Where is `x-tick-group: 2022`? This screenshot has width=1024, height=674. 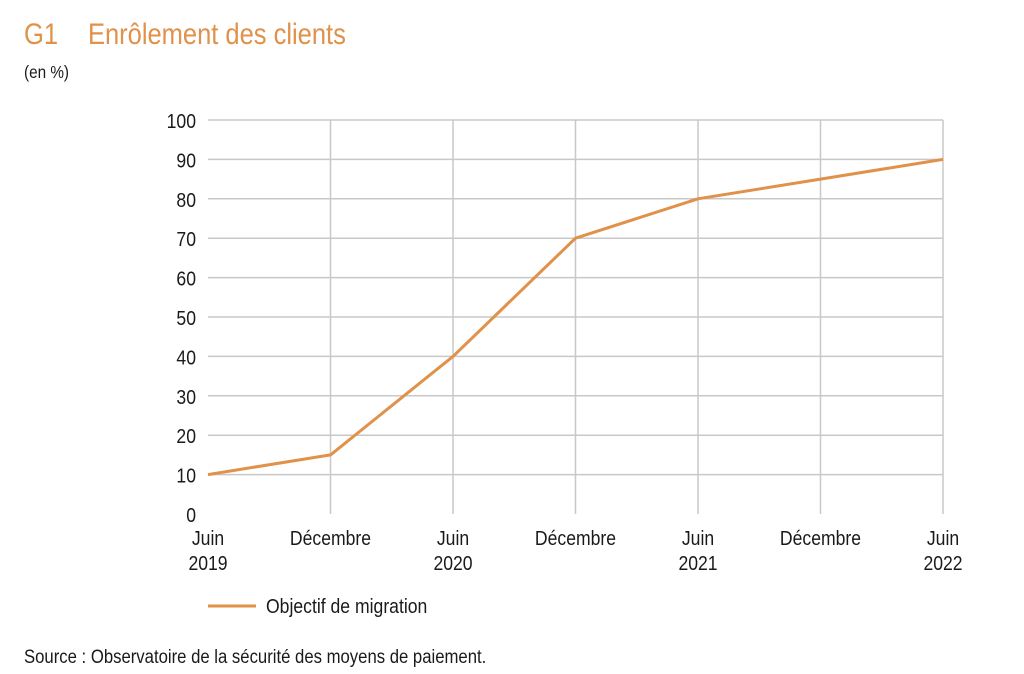 x-tick-group: 2022 is located at coordinates (942, 563).